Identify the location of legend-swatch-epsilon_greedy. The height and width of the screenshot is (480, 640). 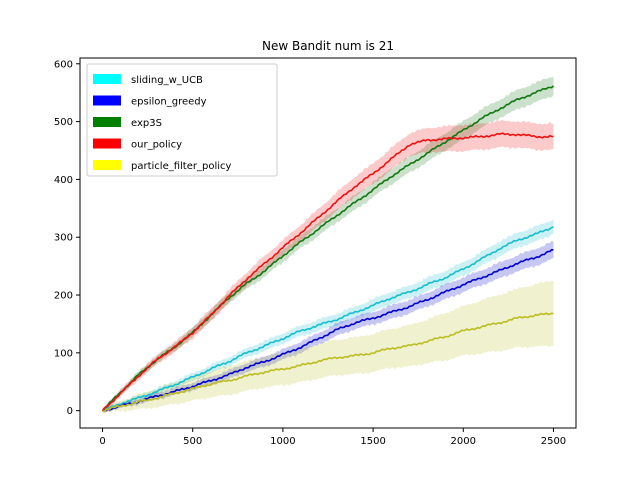
(107, 100).